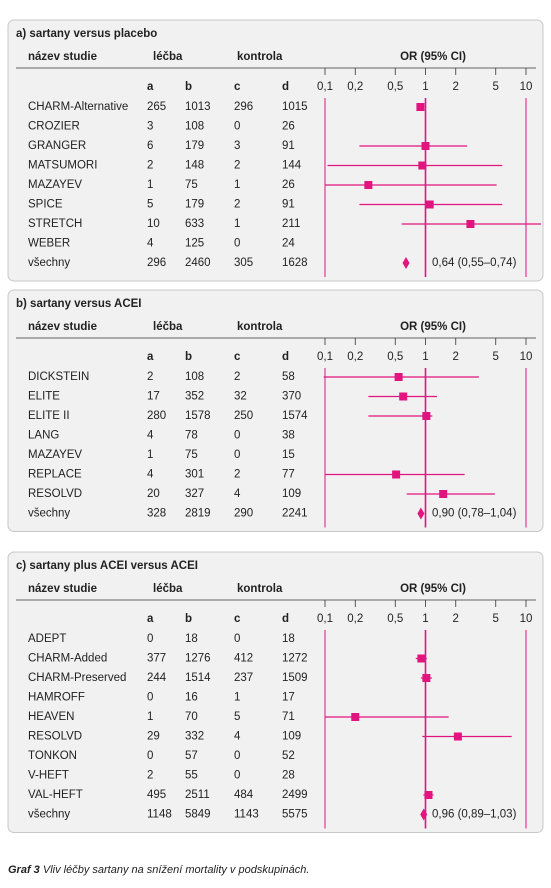  What do you see at coordinates (77, 678) in the screenshot?
I see `study-name: CHARM-Preserved` at bounding box center [77, 678].